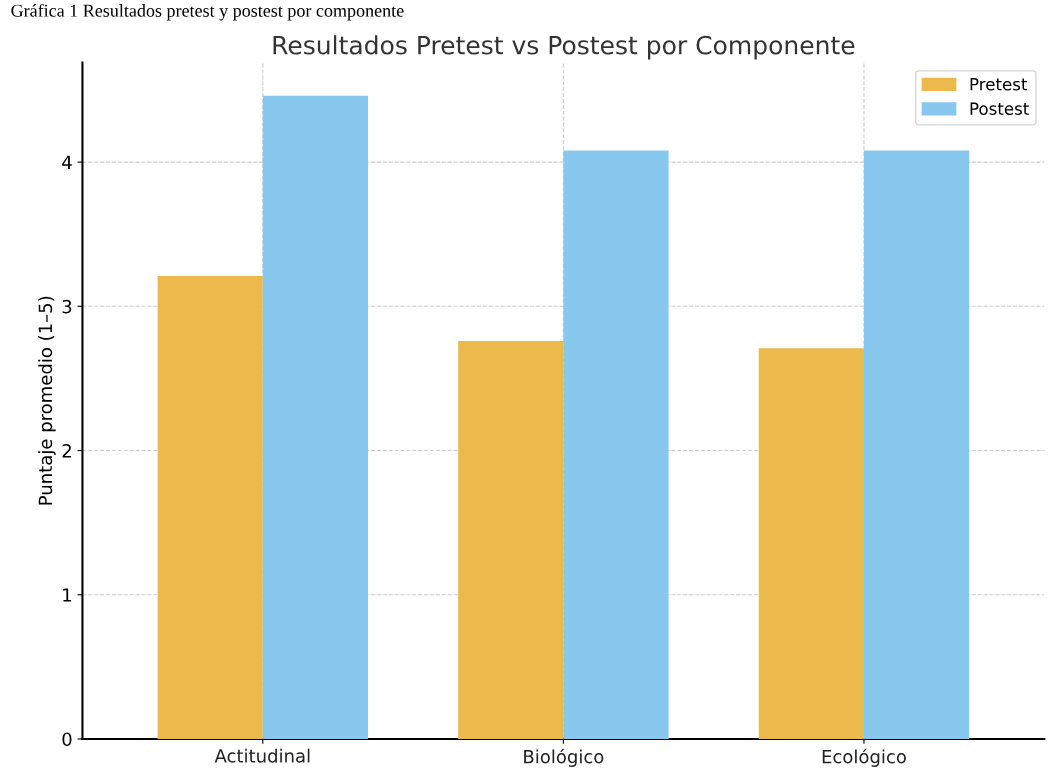  I want to click on x-tick-label: Actitudinal, so click(262, 755).